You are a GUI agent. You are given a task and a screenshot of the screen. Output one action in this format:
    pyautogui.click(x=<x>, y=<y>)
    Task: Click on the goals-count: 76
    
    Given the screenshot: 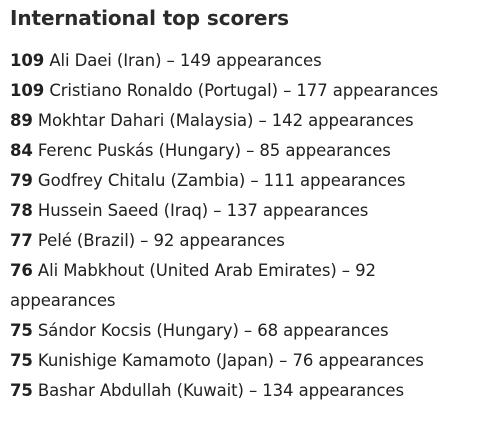 What is the action you would take?
    pyautogui.click(x=21, y=270)
    